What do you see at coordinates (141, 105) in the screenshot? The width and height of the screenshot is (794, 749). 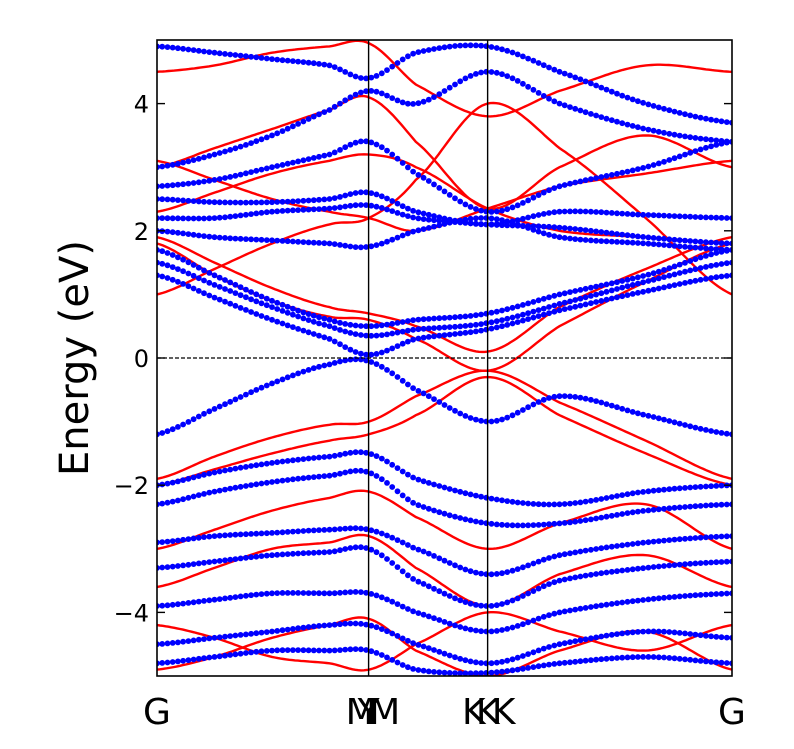 I see `y-tick-label: 4` at bounding box center [141, 105].